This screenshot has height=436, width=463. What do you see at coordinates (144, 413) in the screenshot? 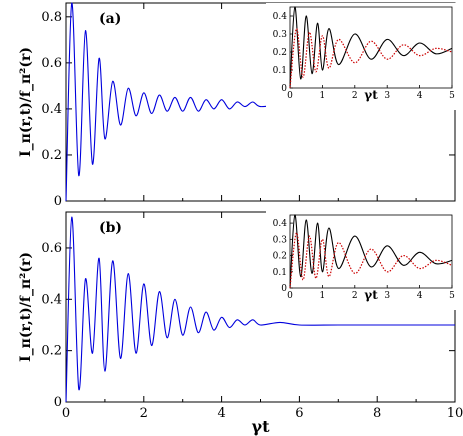
I see `x-tick-label: 2` at bounding box center [144, 413].